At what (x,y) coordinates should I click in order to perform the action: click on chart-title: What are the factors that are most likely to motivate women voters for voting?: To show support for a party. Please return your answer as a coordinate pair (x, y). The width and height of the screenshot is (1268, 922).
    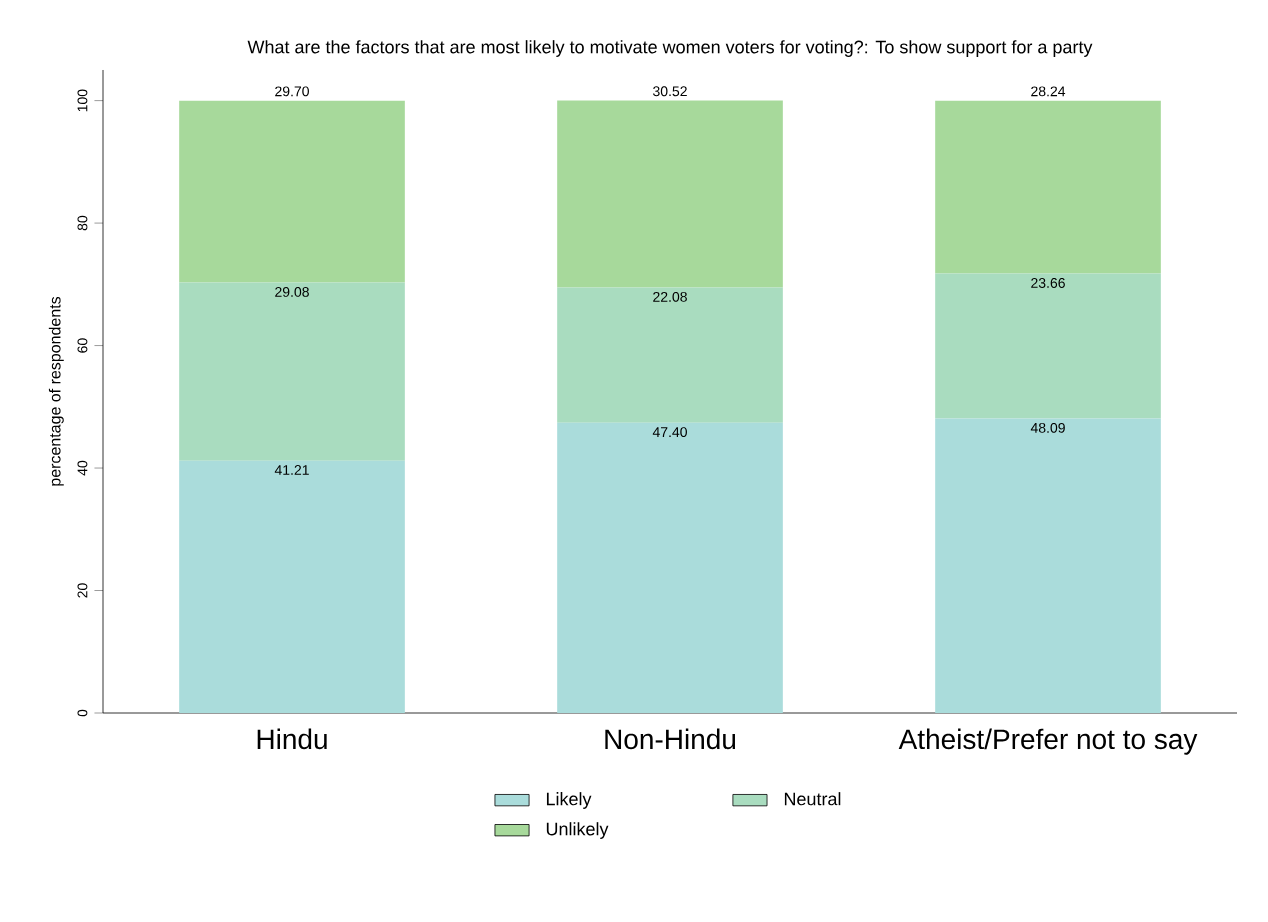
    Looking at the image, I should click on (670, 48).